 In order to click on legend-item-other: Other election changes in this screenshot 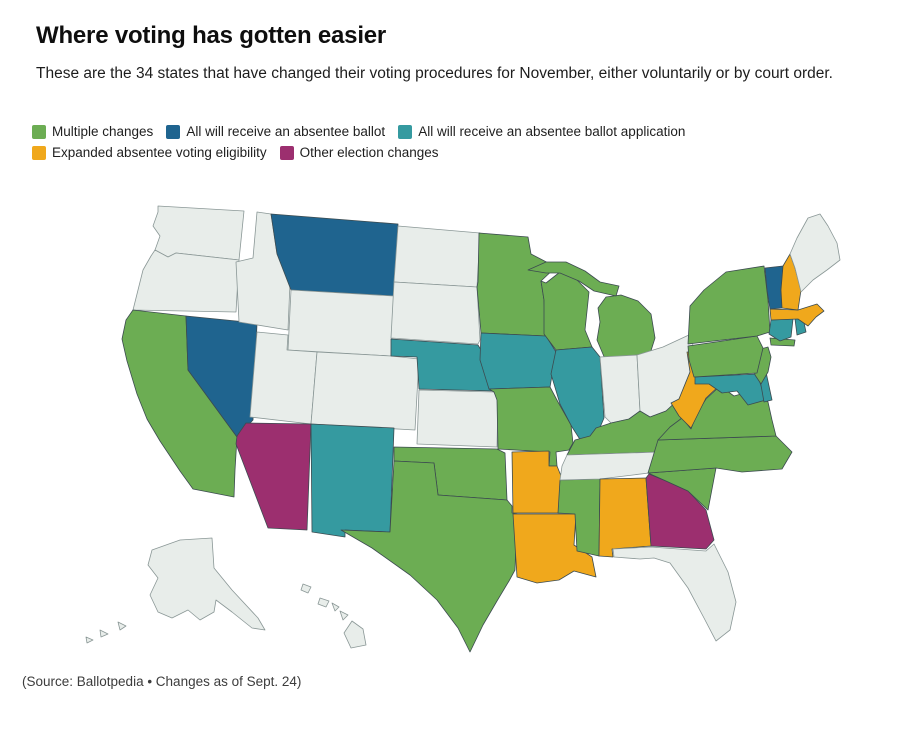, I will do `click(359, 152)`.